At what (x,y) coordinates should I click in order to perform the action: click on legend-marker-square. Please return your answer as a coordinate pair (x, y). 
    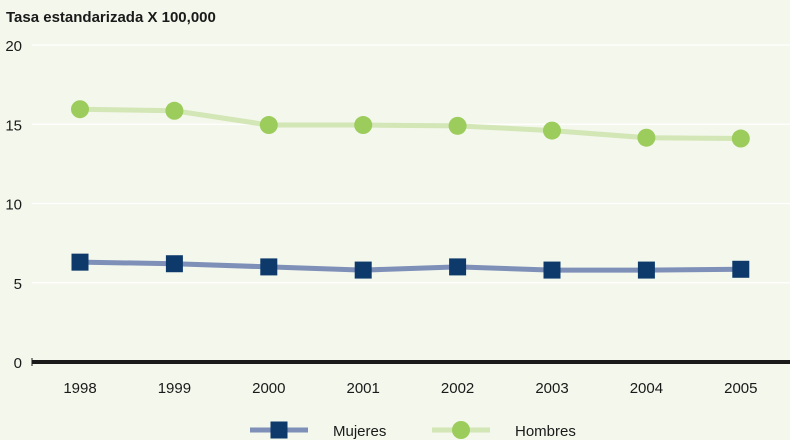
    Looking at the image, I should click on (279, 430).